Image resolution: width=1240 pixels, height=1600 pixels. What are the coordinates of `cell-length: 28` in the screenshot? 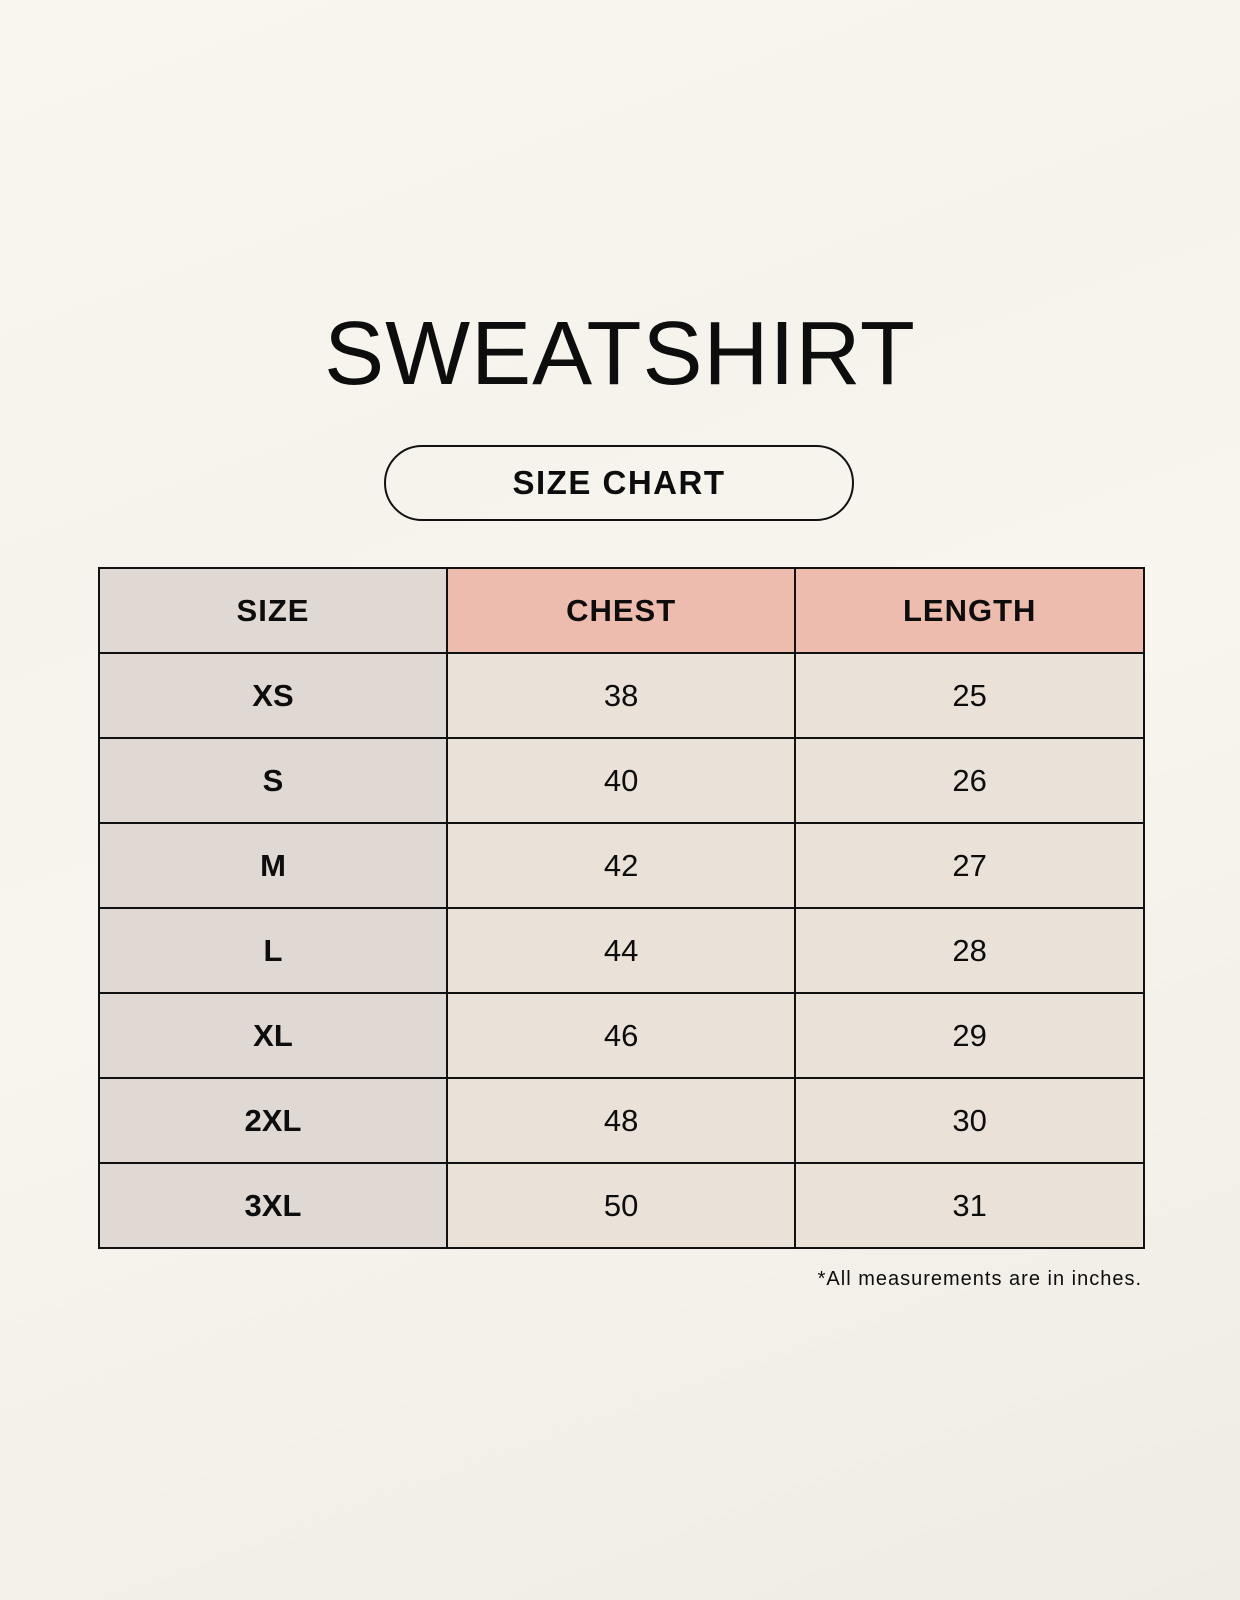 It's located at (969, 950).